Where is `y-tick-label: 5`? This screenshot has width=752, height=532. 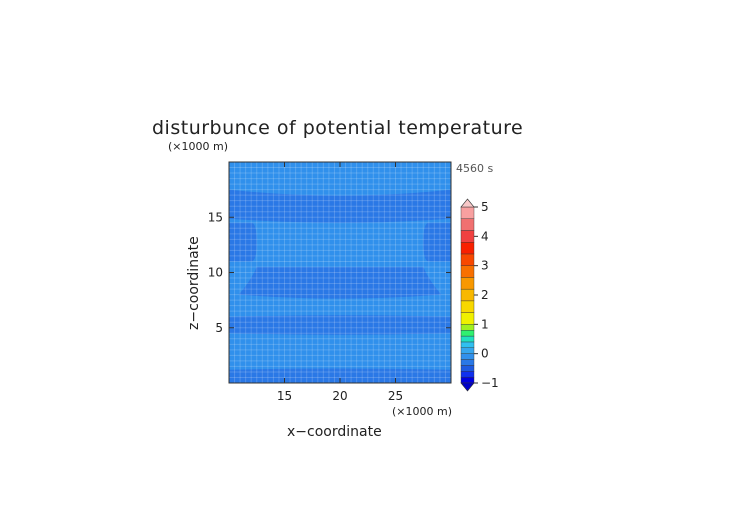 y-tick-label: 5 is located at coordinates (219, 328).